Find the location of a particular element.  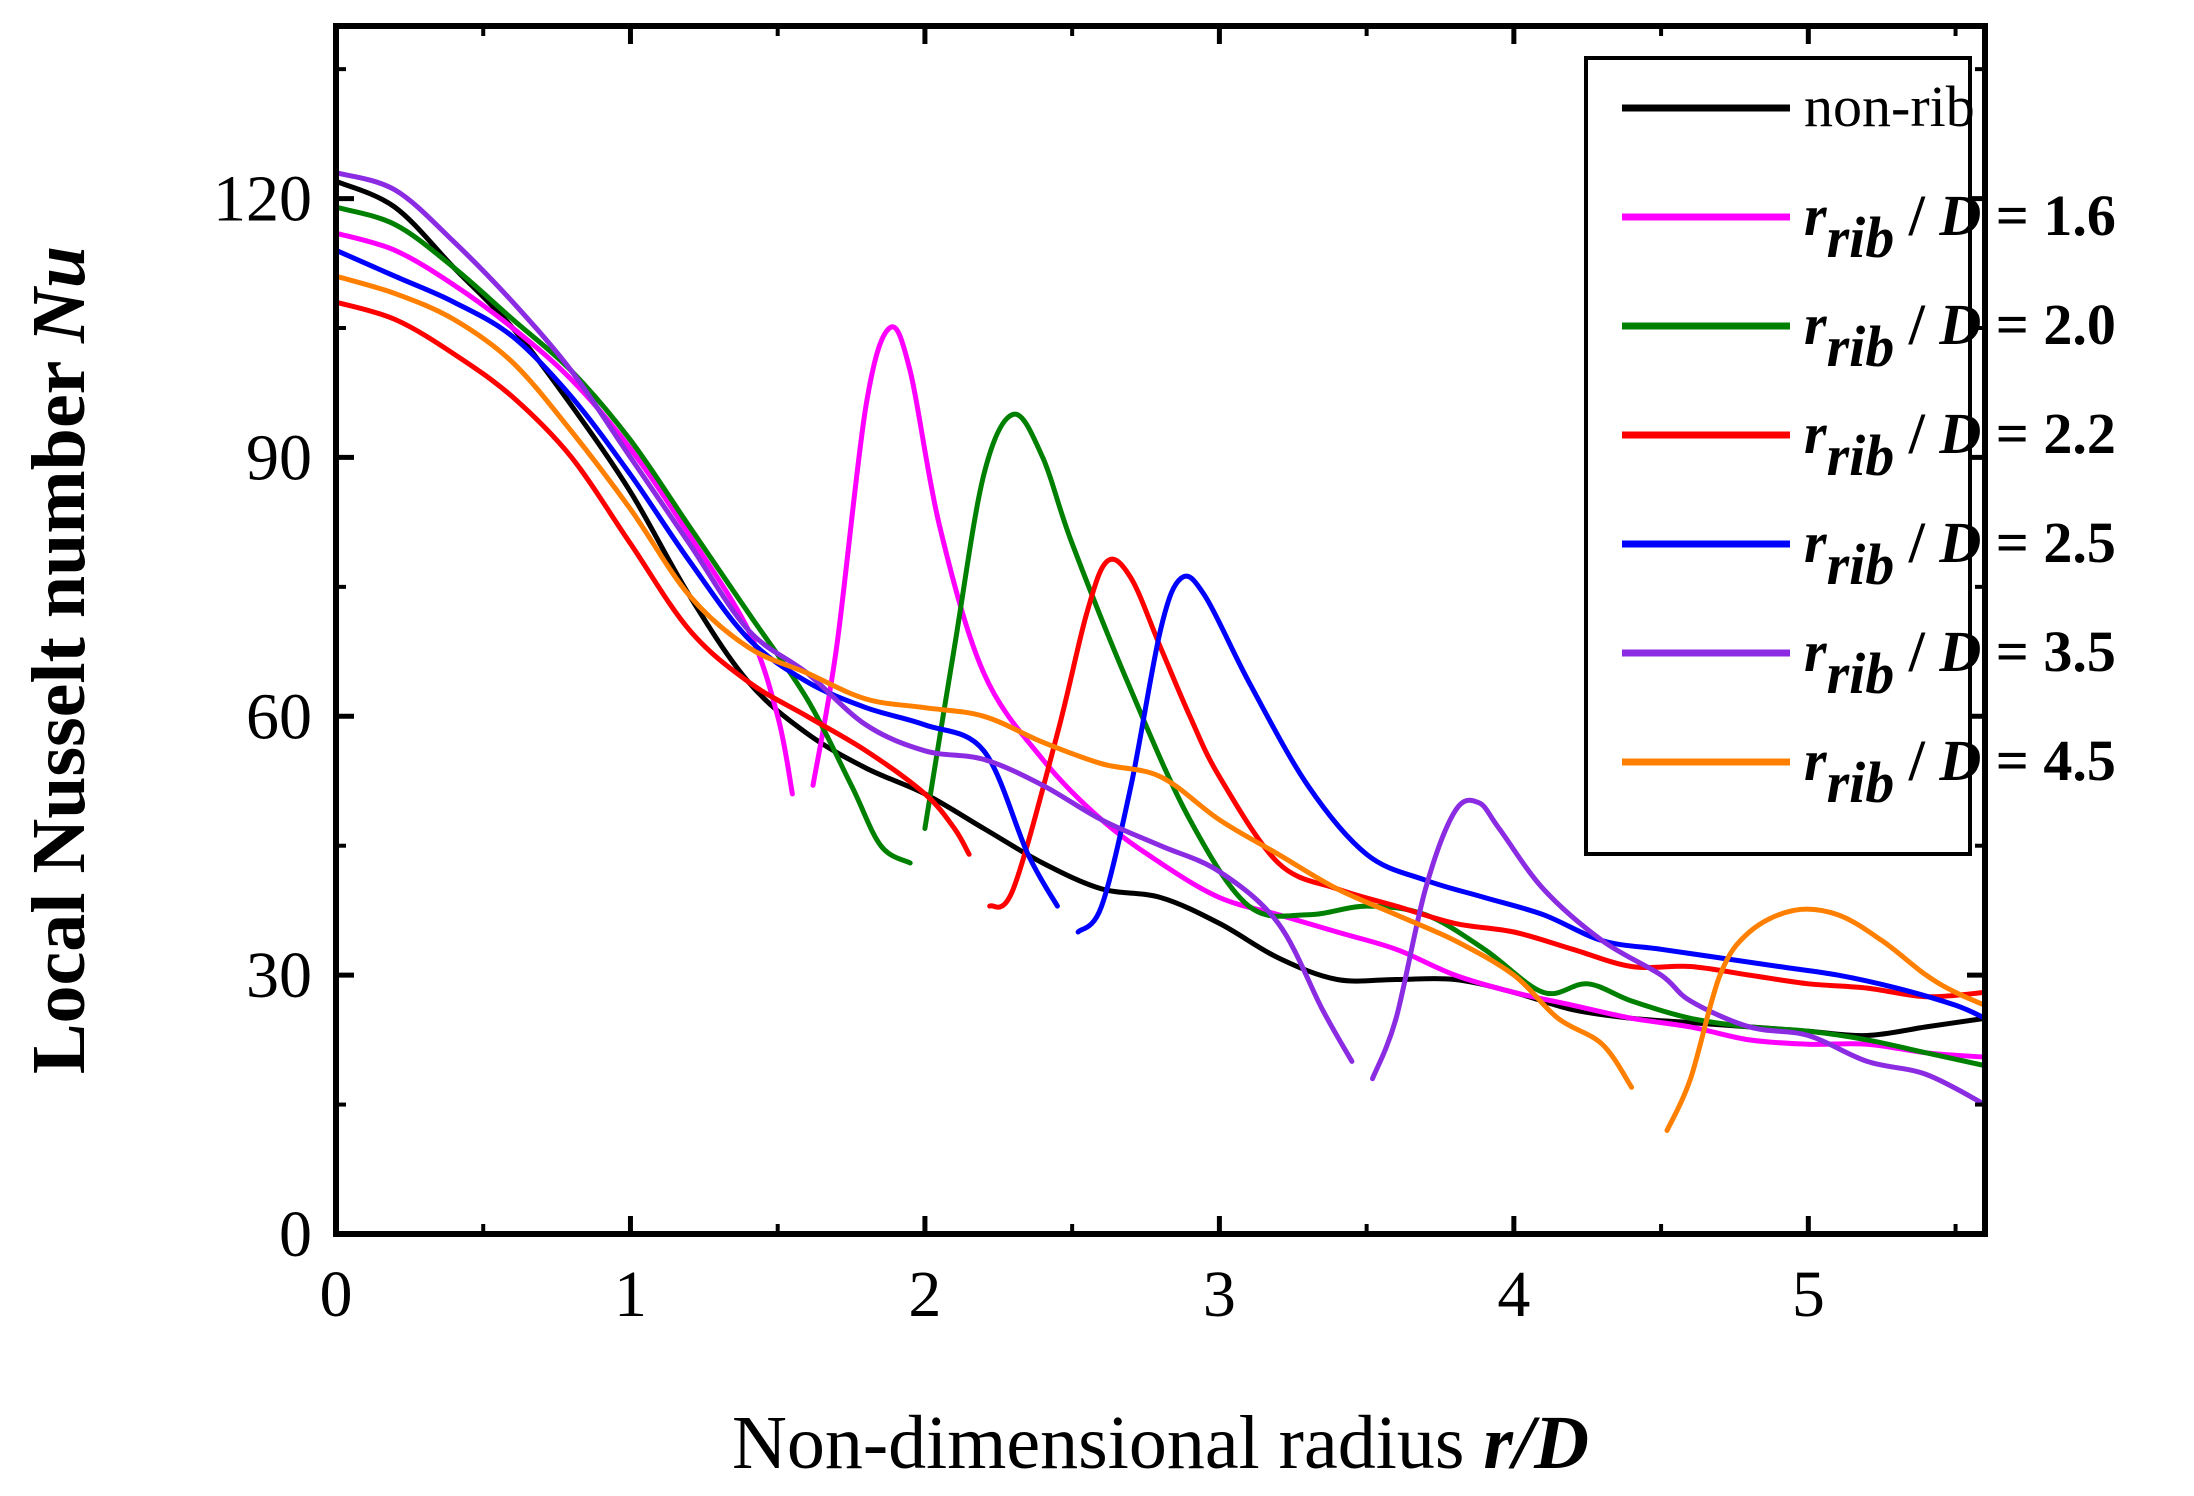

y-tick-label: 120 is located at coordinates (262, 199).